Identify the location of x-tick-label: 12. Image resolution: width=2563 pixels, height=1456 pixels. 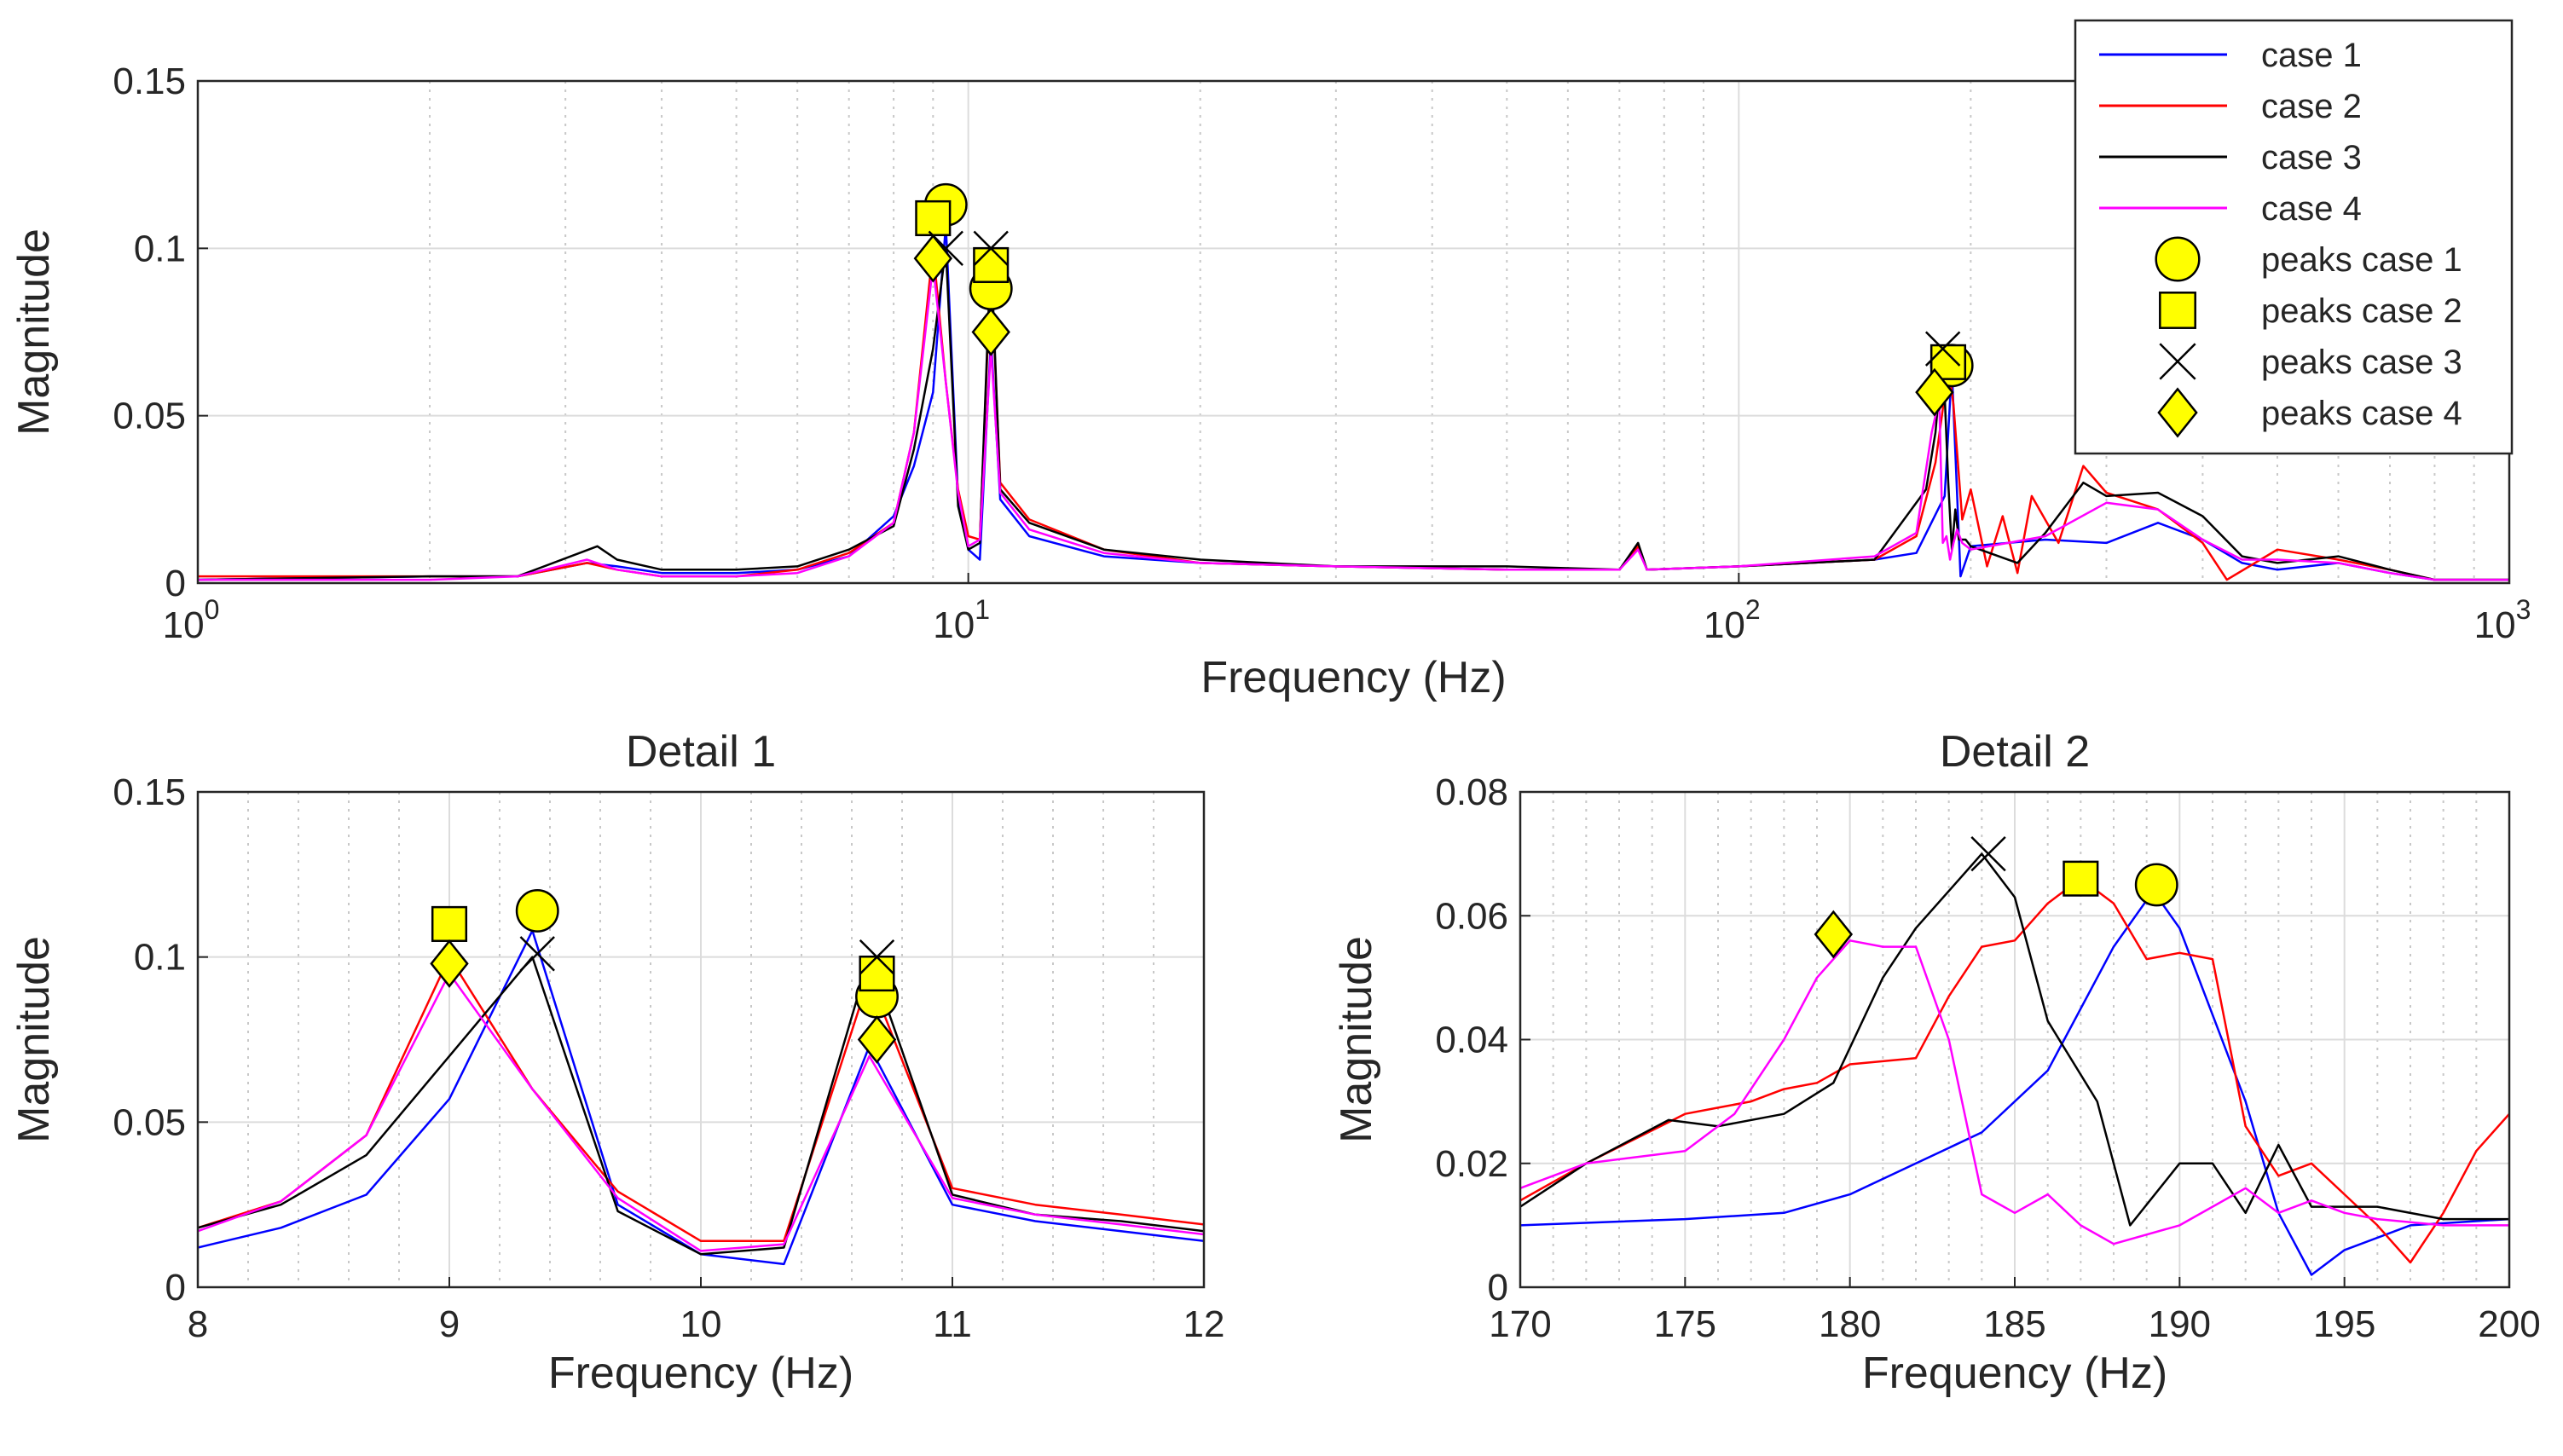
(1204, 1324).